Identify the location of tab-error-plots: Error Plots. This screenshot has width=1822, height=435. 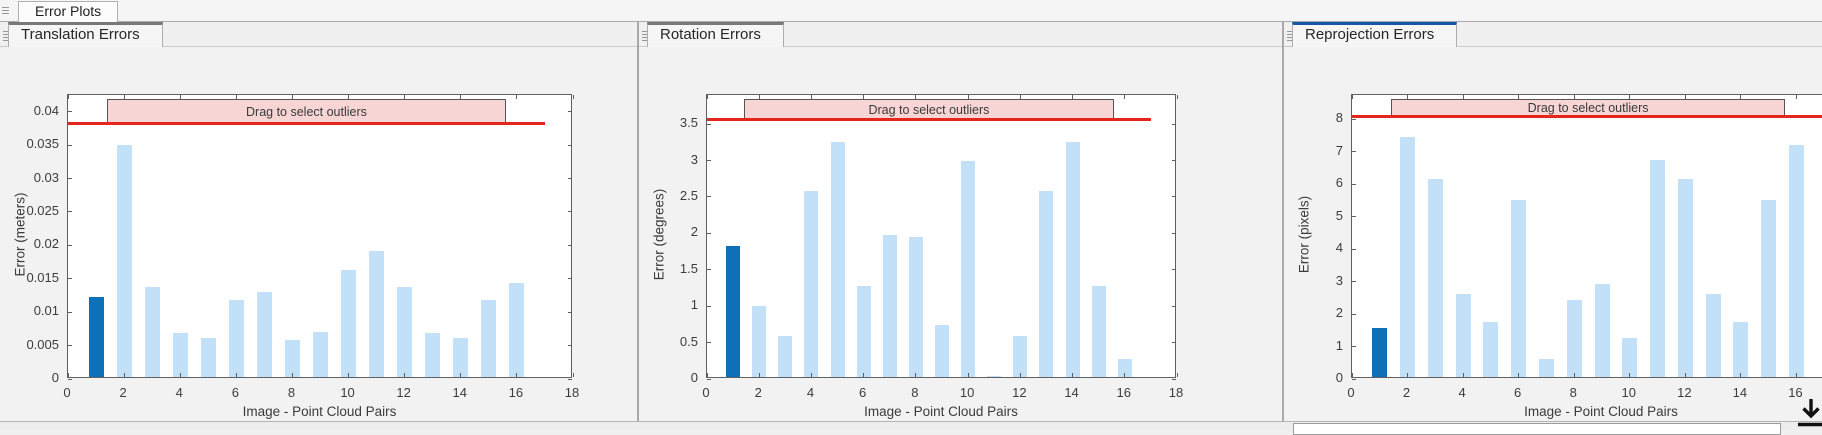
(68, 11).